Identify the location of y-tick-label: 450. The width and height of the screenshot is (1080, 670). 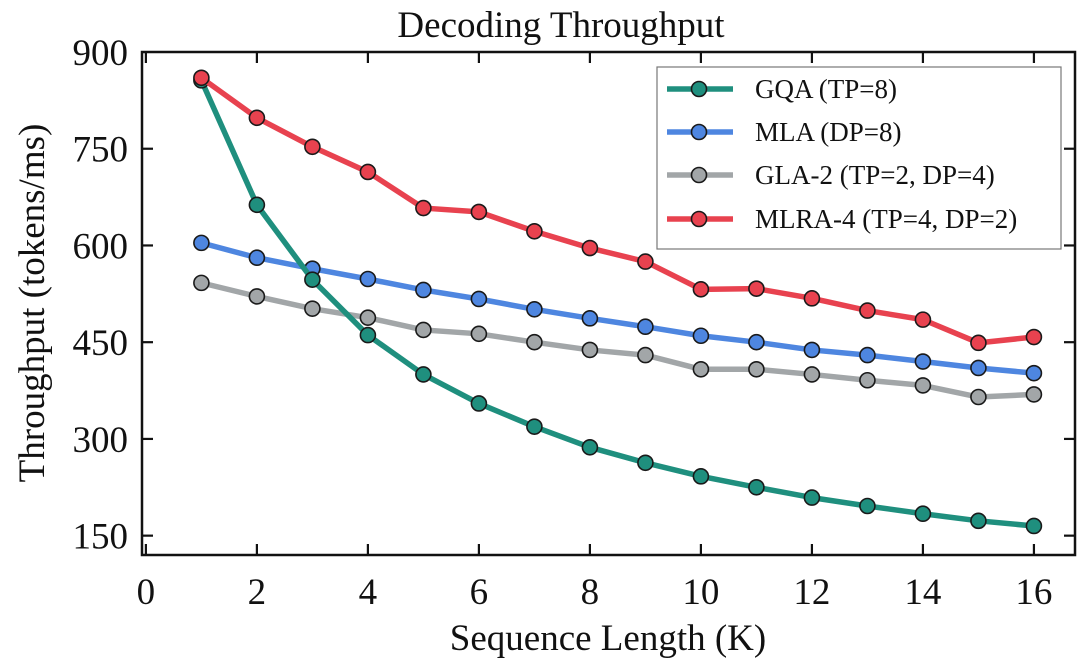
(101, 343).